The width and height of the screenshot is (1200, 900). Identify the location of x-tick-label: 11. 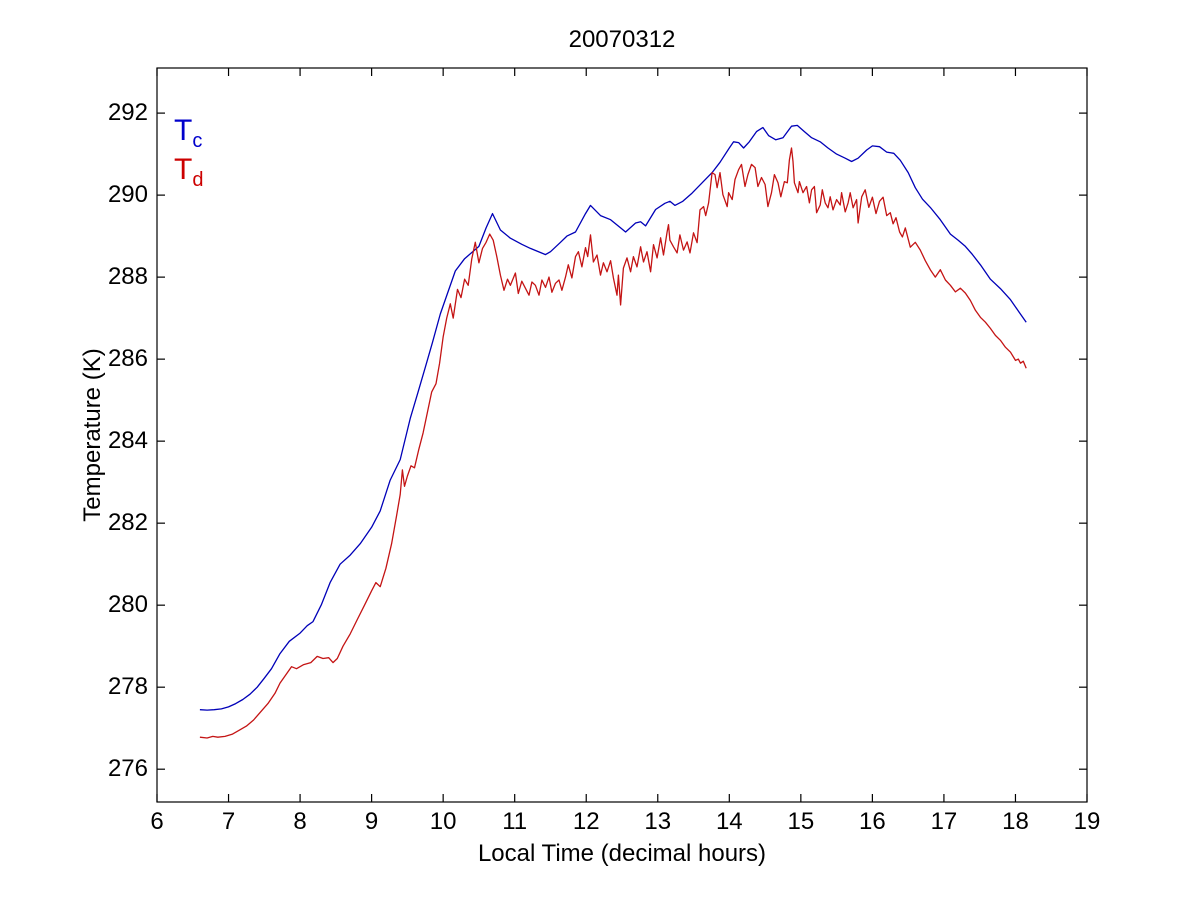
(515, 821).